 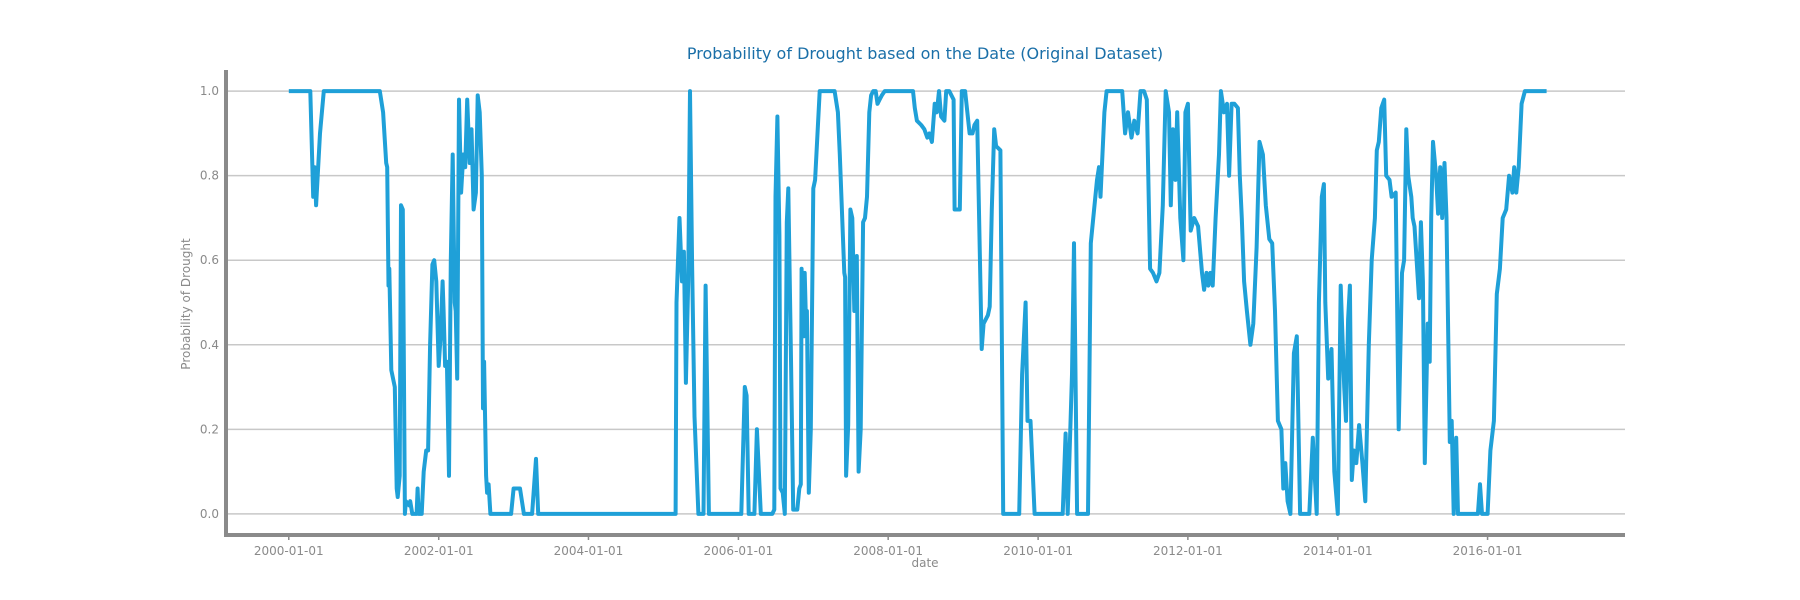 What do you see at coordinates (186, 304) in the screenshot?
I see `y-axis-label: Probability of Drought` at bounding box center [186, 304].